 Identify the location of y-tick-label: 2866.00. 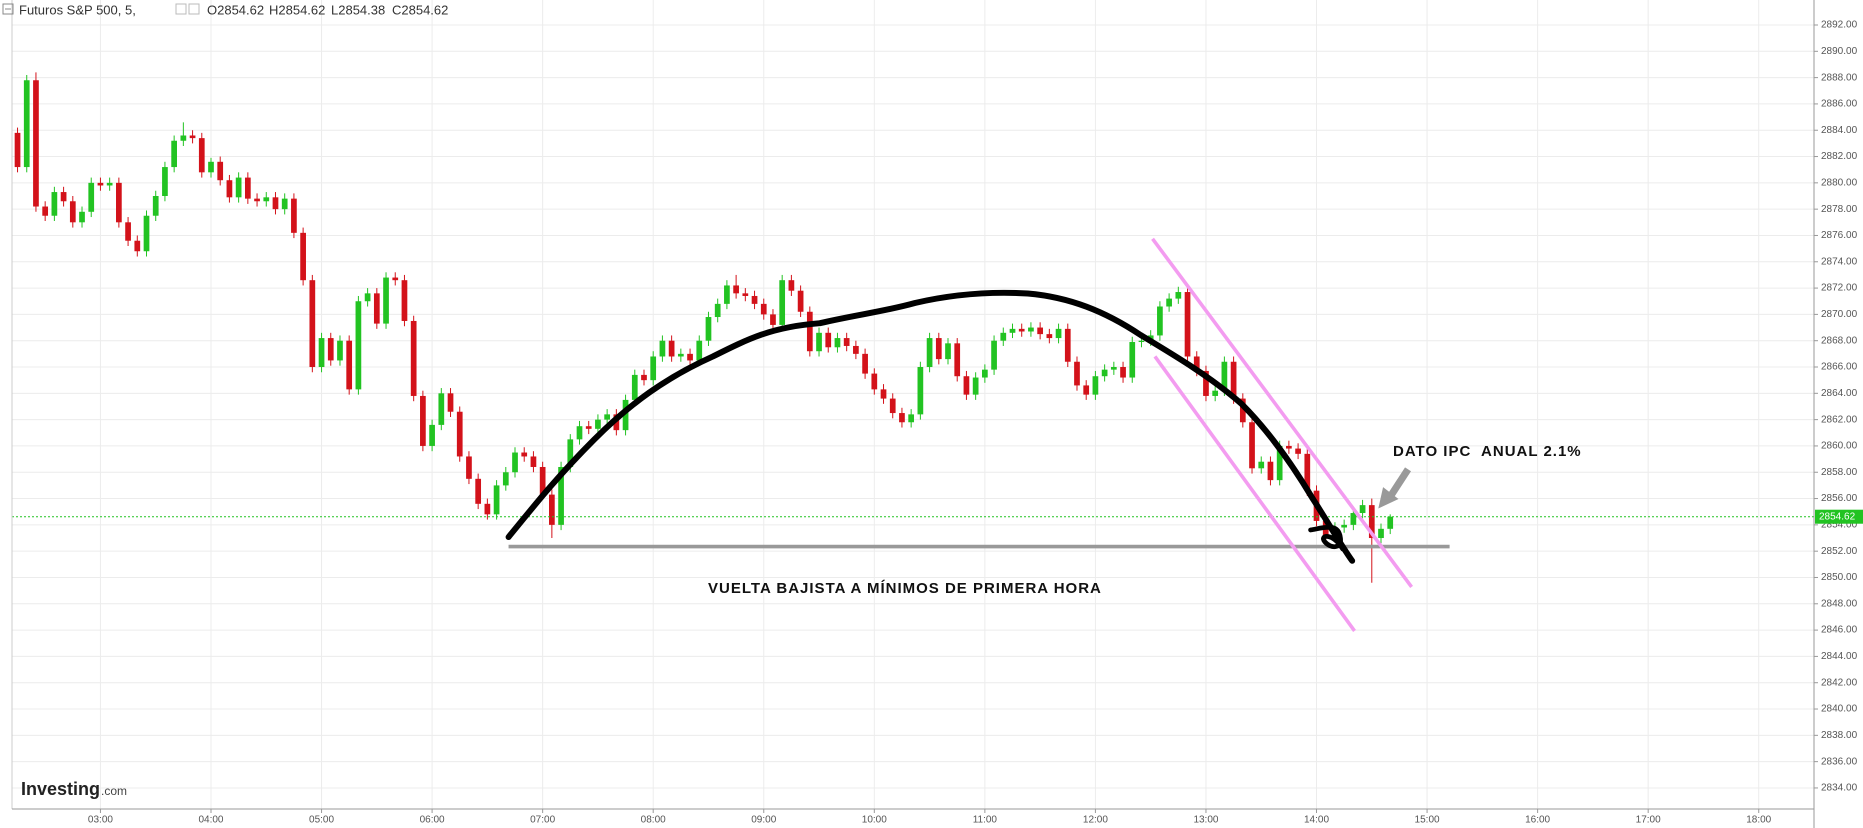
(1839, 367).